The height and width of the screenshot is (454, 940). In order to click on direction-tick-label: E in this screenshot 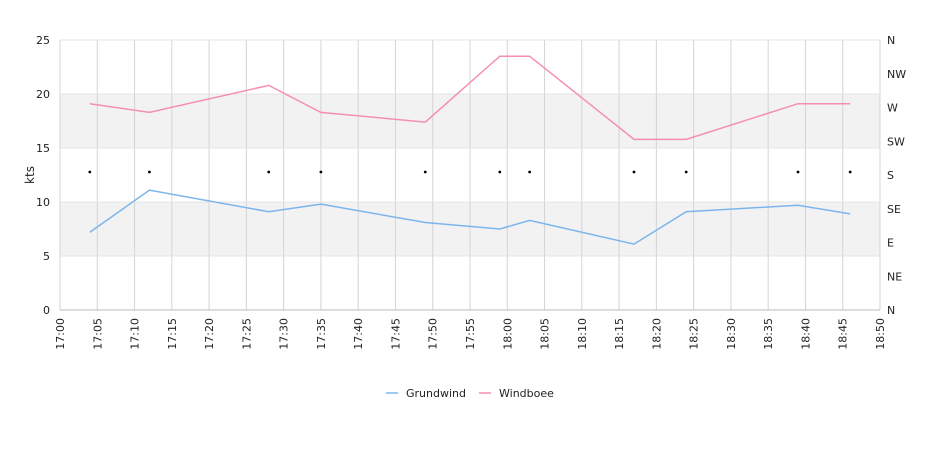, I will do `click(890, 243)`.